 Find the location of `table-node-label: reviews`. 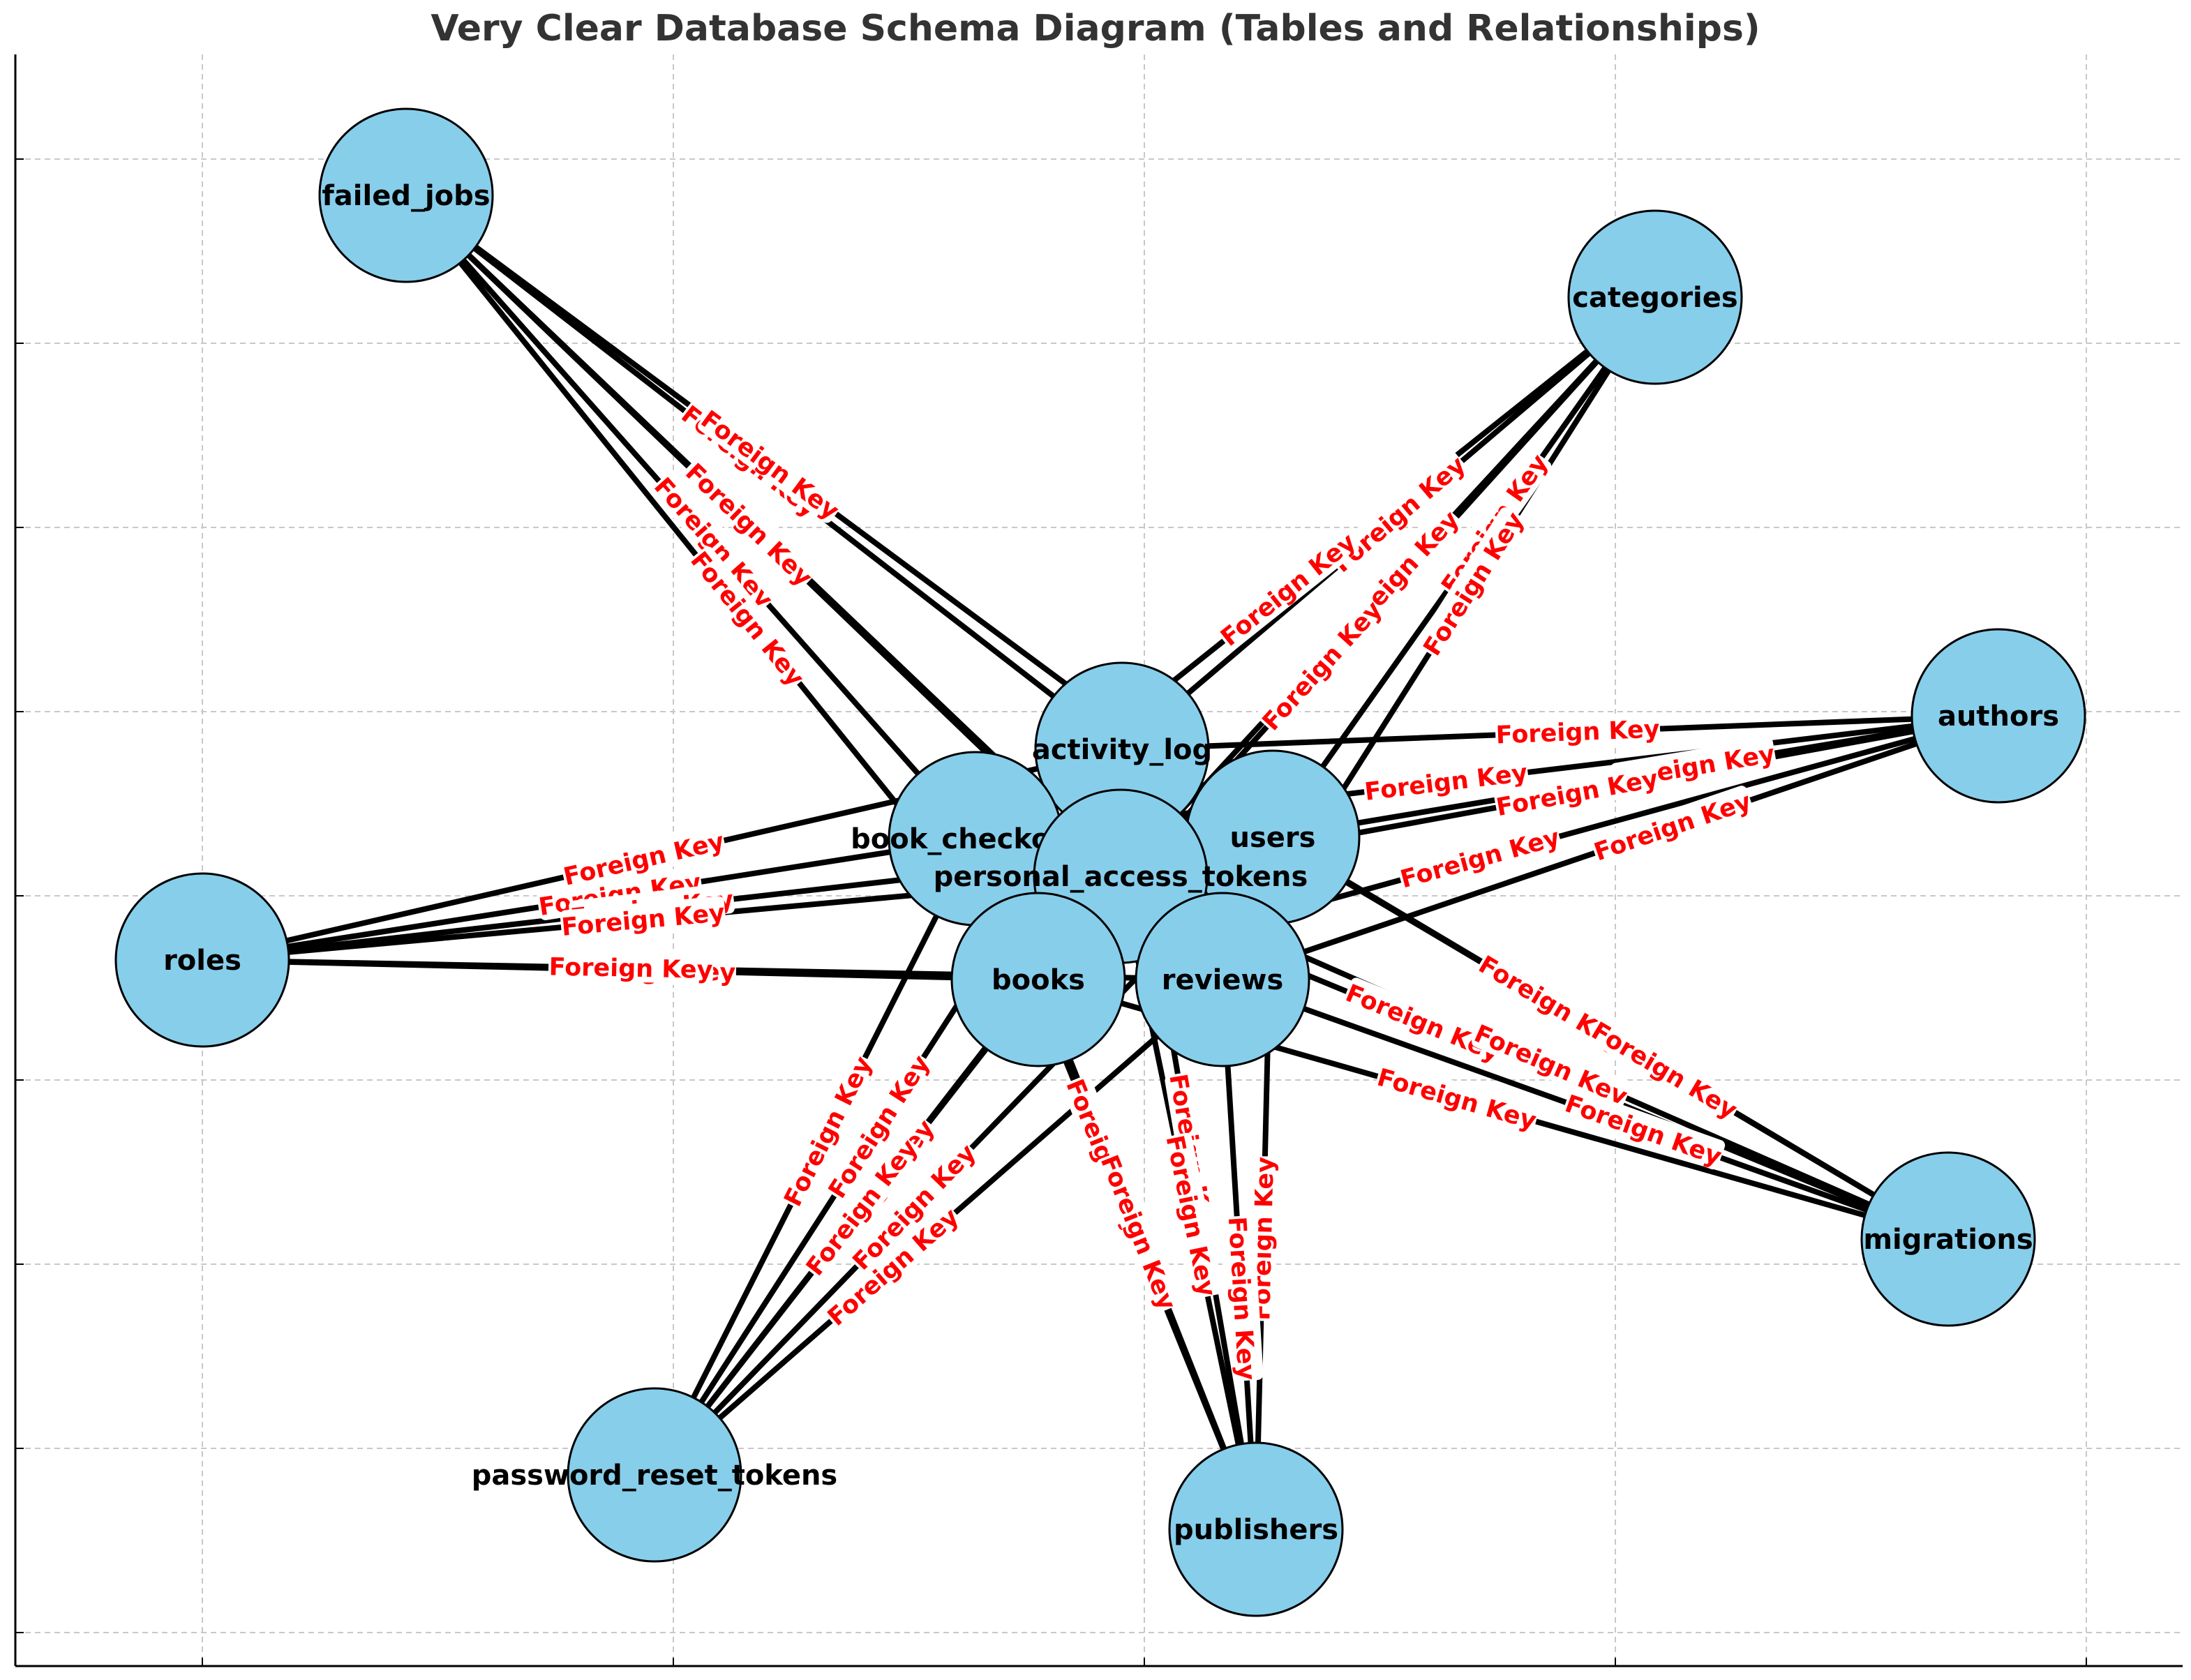

table-node-label: reviews is located at coordinates (1223, 980).